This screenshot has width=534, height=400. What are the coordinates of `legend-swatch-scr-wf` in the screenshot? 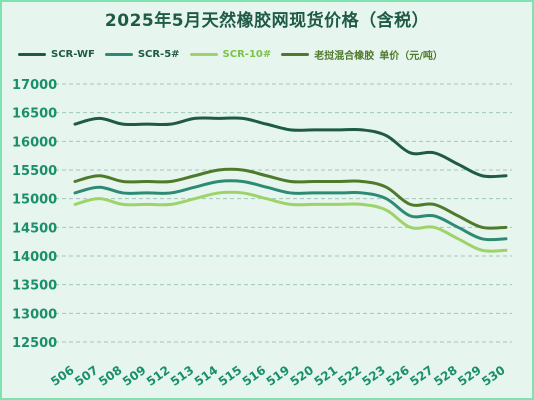 It's located at (32, 54).